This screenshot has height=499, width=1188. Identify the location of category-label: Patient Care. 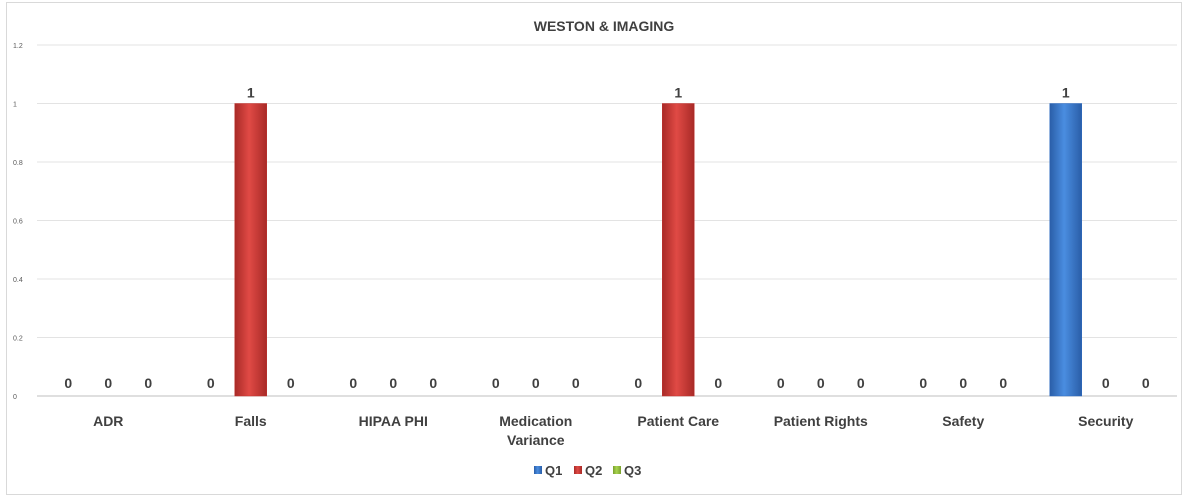
(678, 421).